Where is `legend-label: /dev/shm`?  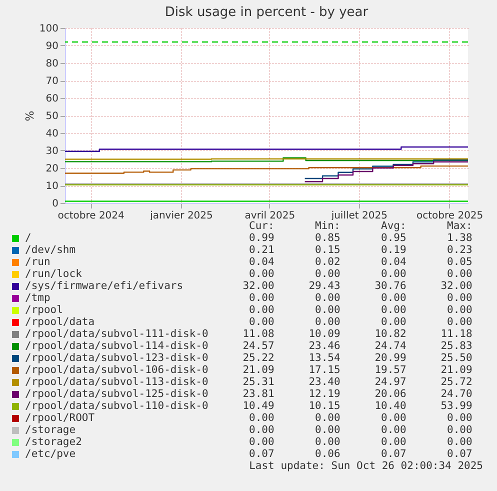
legend-label: /dev/shm is located at coordinates (50, 250).